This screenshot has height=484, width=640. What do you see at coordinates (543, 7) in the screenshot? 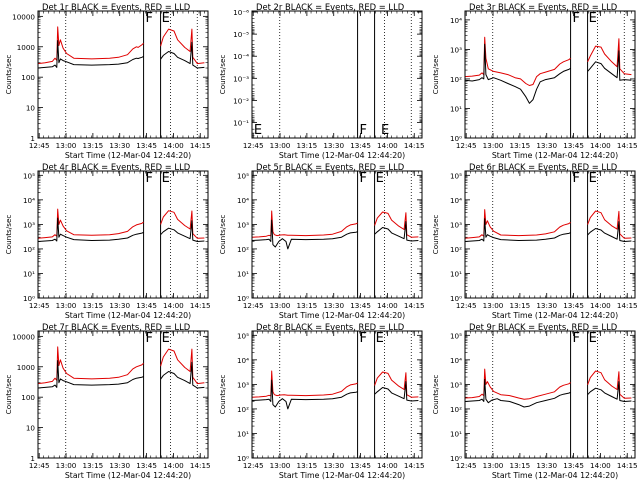
I see `chart-title: Det 3r BLACK = Events, RED = LLD` at bounding box center [543, 7].